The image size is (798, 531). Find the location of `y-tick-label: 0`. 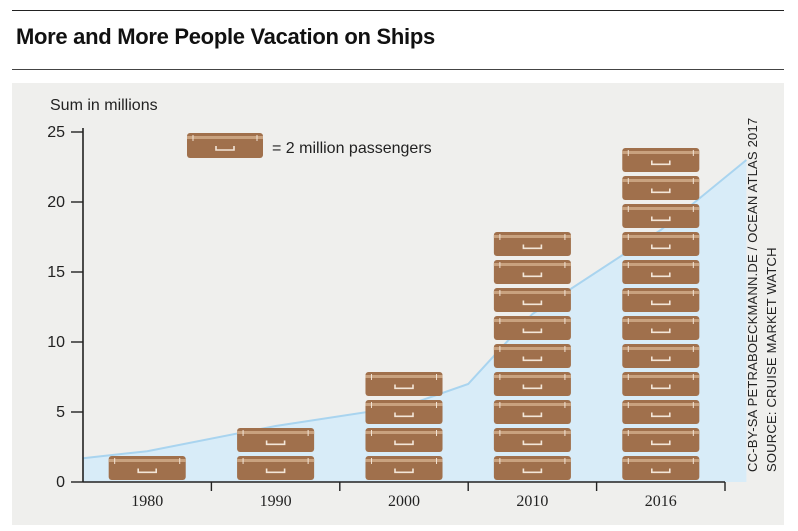

y-tick-label: 0 is located at coordinates (60, 482).